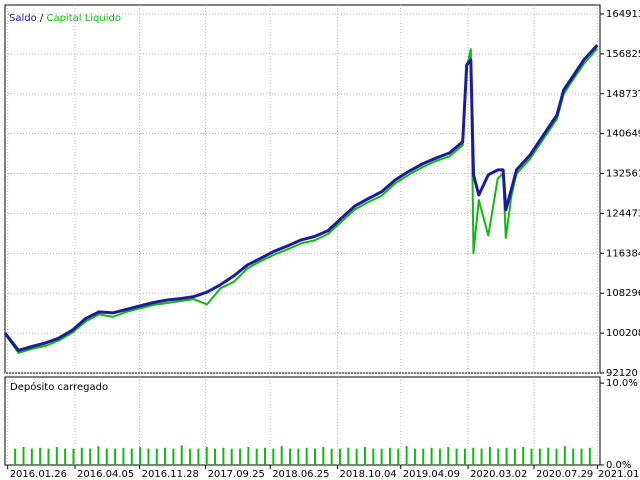  What do you see at coordinates (564, 474) in the screenshot?
I see `x-tick-label: 2020.07.29` at bounding box center [564, 474].